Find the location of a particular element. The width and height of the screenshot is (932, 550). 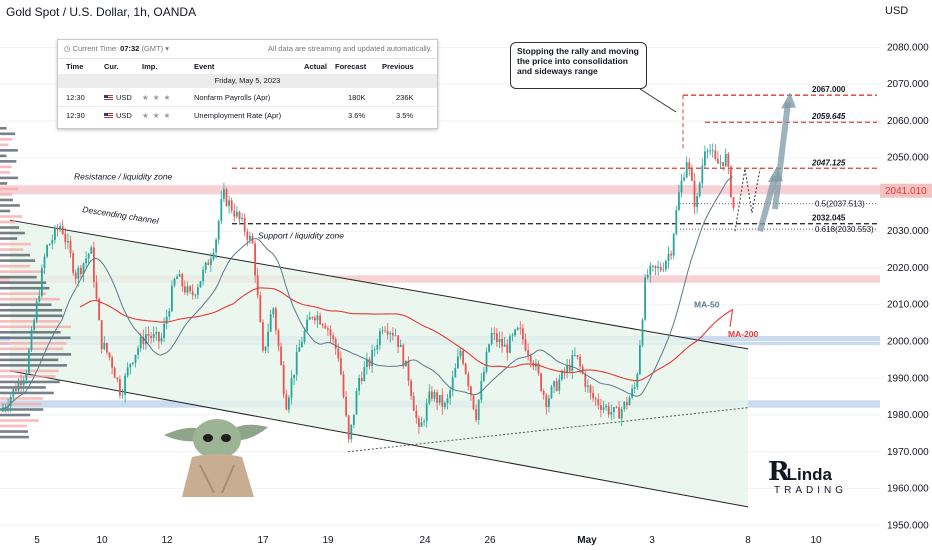

y-tick-label: 2030.000 is located at coordinates (908, 231).